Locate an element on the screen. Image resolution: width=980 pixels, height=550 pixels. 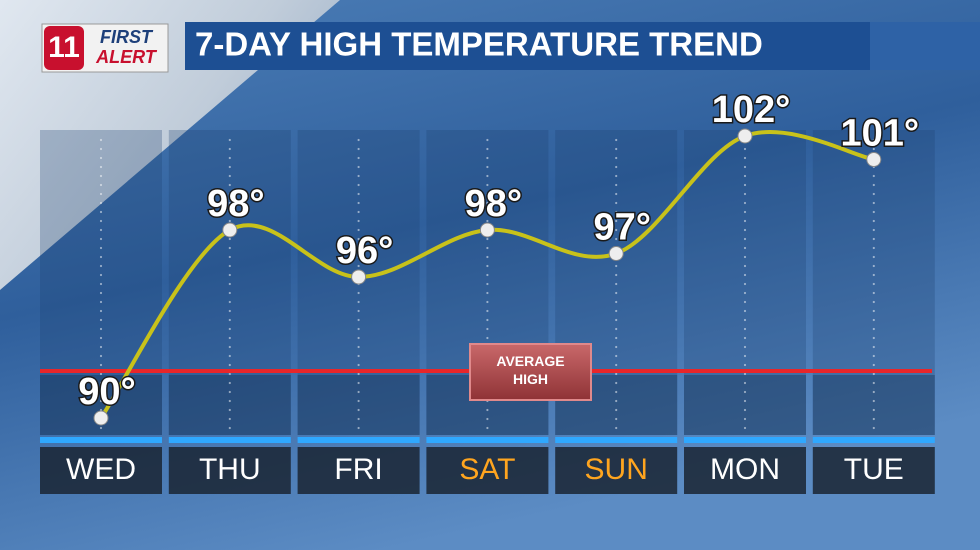
data-label: 102° is located at coordinates (751, 110).